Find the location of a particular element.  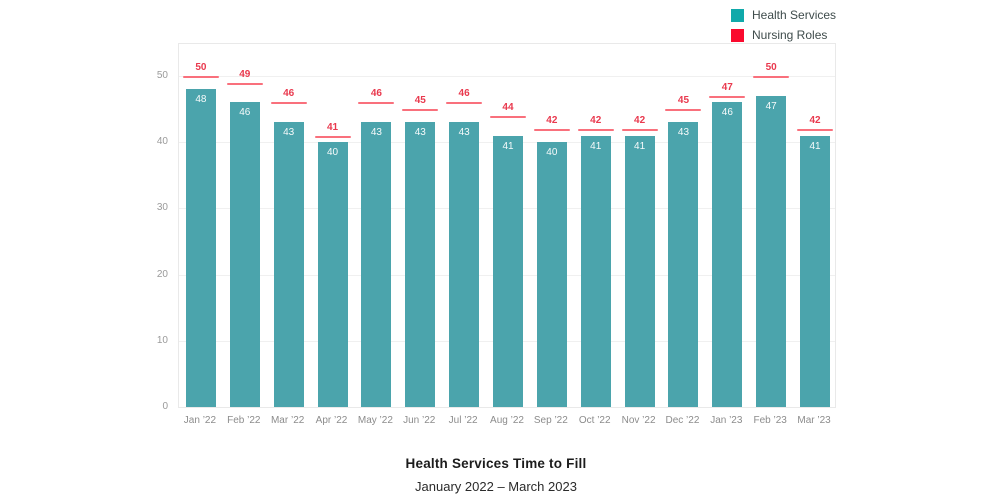

legend-item-nursing-roles: Nursing Roles is located at coordinates (783, 35).